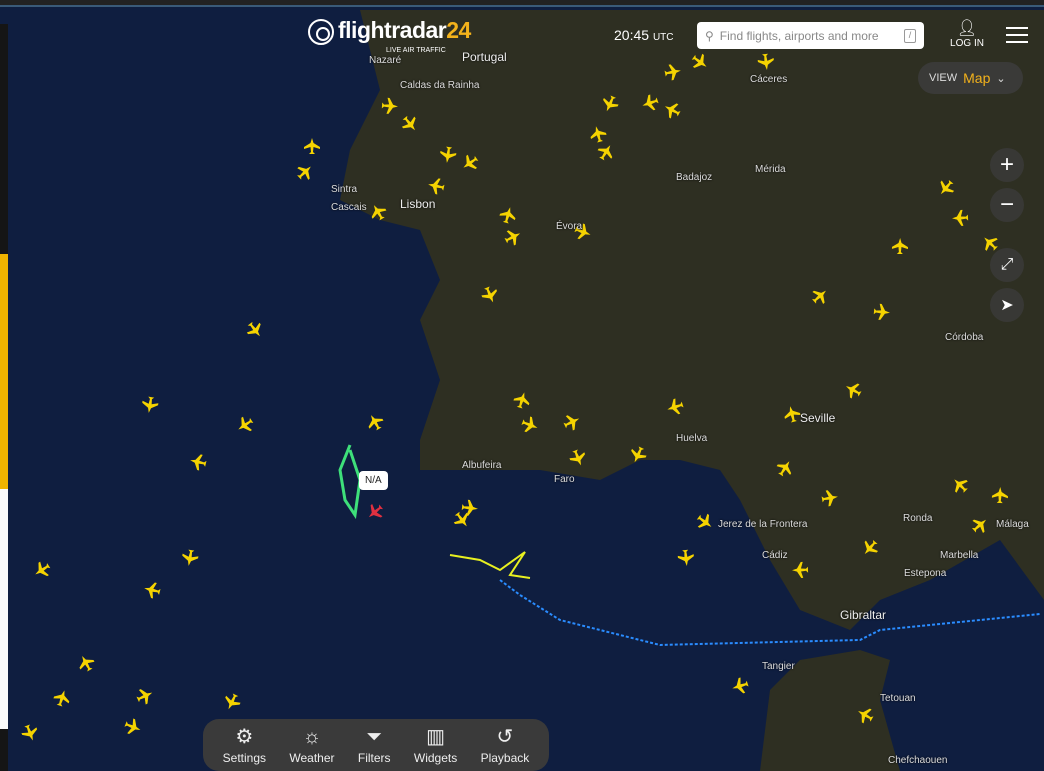 The image size is (1044, 771). I want to click on widgets-button: ▥ Widgets, so click(435, 745).